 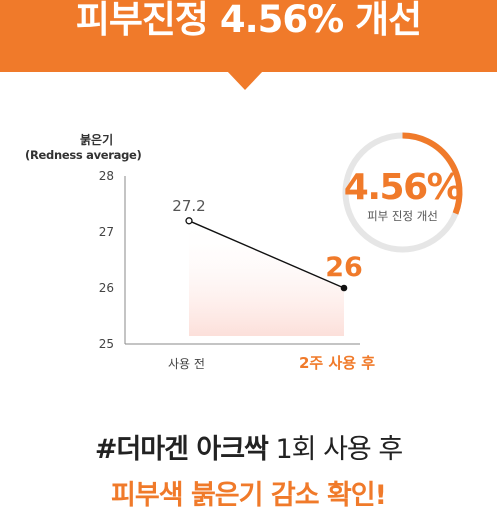 What do you see at coordinates (337, 363) in the screenshot?
I see `x-tick-after: 2주 사용 후` at bounding box center [337, 363].